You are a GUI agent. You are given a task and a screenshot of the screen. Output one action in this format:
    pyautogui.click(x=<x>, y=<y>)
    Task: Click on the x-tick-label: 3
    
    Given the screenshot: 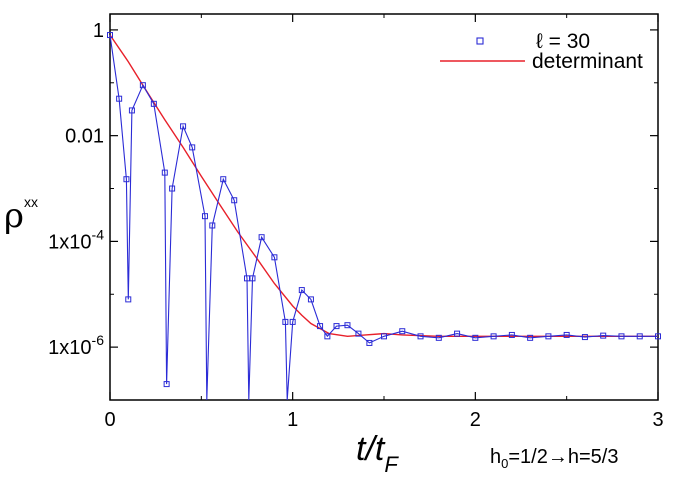 What is the action you would take?
    pyautogui.click(x=657, y=420)
    